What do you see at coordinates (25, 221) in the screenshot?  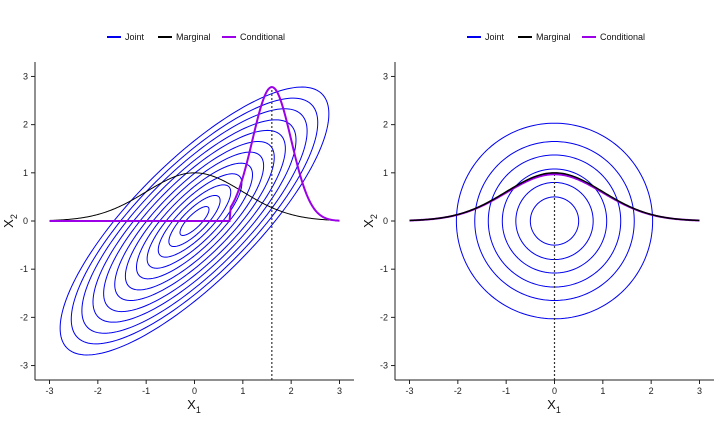 I see `left-y-tick-label: 0` at bounding box center [25, 221].